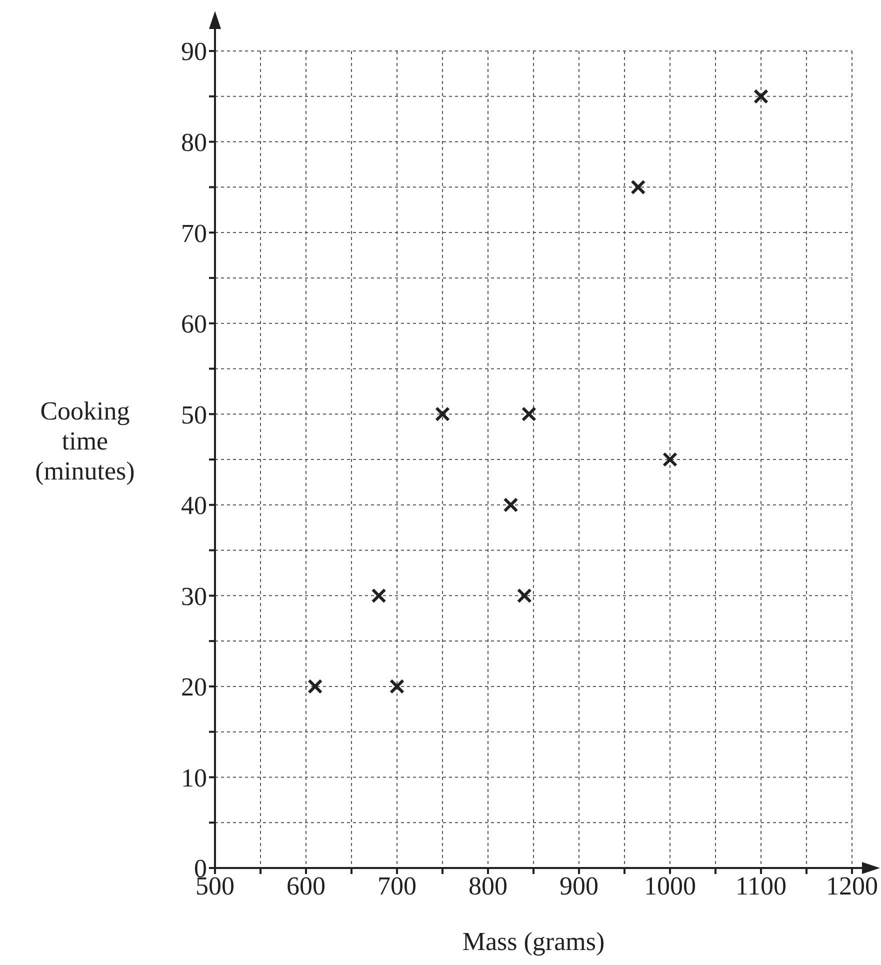 Image resolution: width=881 pixels, height=965 pixels. I want to click on x-tick-label: 800, so click(488, 885).